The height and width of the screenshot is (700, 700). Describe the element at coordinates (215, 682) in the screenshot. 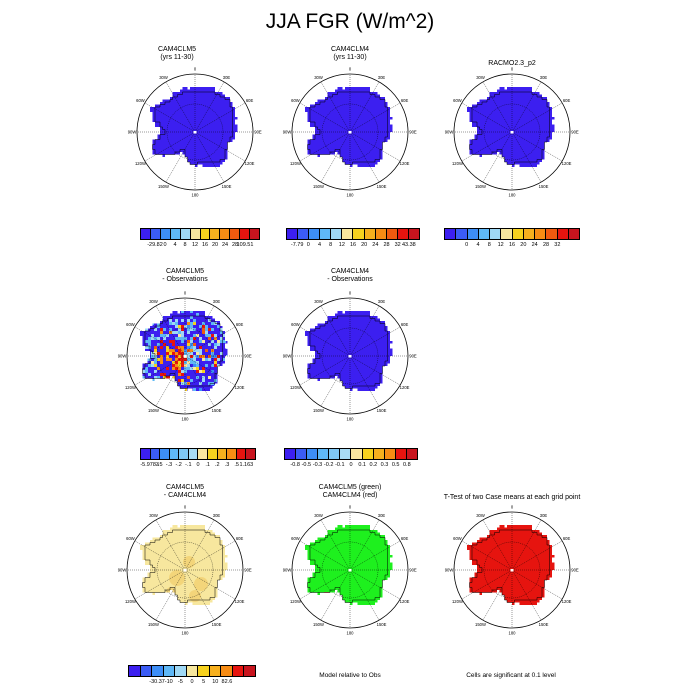

I see `colorbar-label: 10` at that location.